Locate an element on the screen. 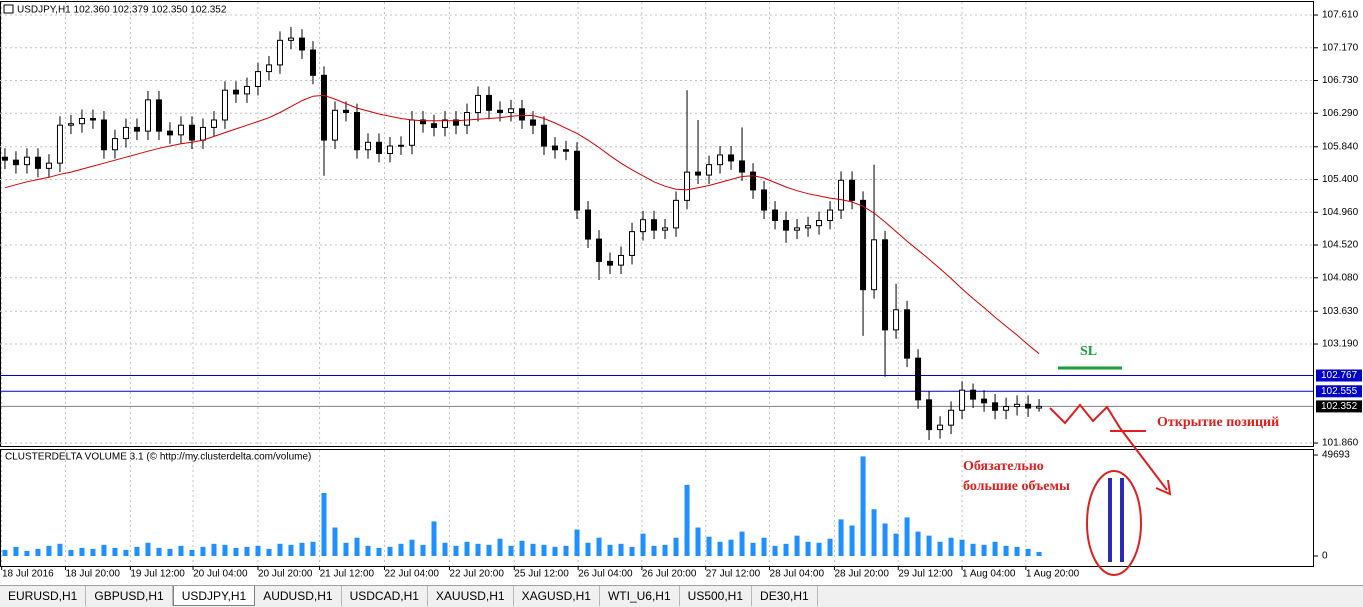 Image resolution: width=1363 pixels, height=607 pixels. price-label: 102.767 is located at coordinates (1339, 375).